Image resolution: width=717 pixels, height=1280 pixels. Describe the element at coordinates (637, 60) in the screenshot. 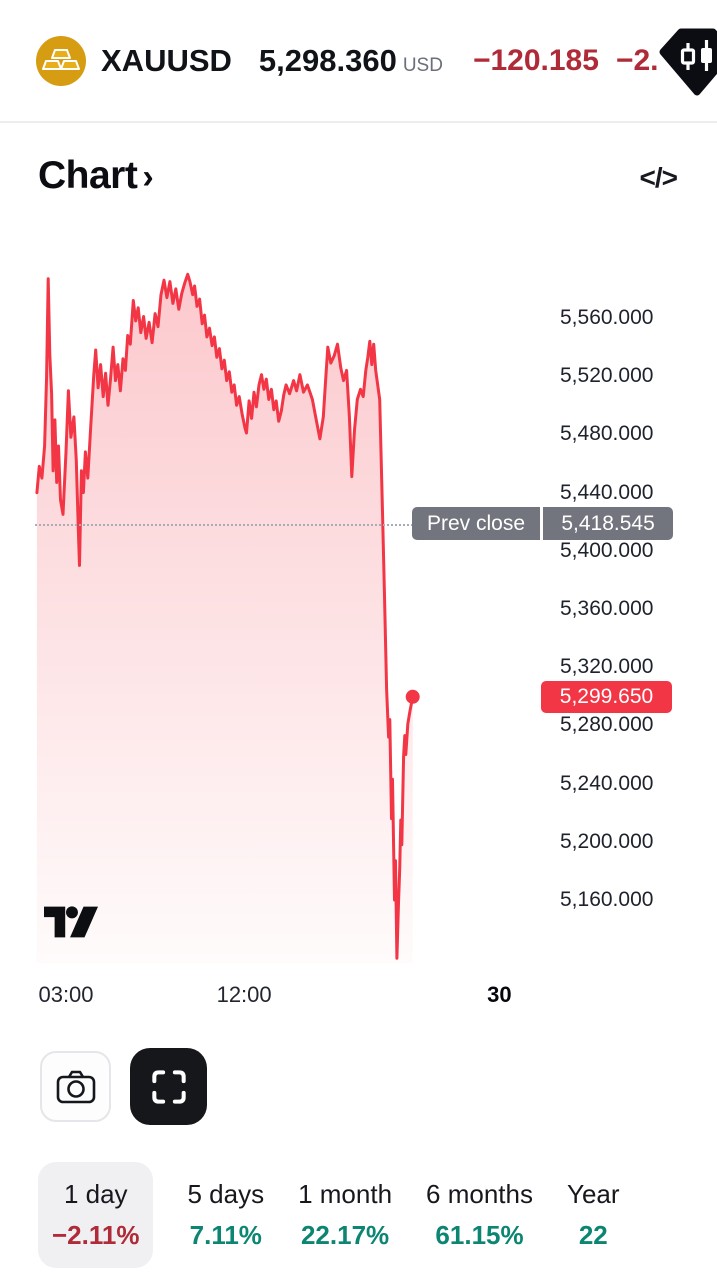

I see `change-percent: −2.` at that location.